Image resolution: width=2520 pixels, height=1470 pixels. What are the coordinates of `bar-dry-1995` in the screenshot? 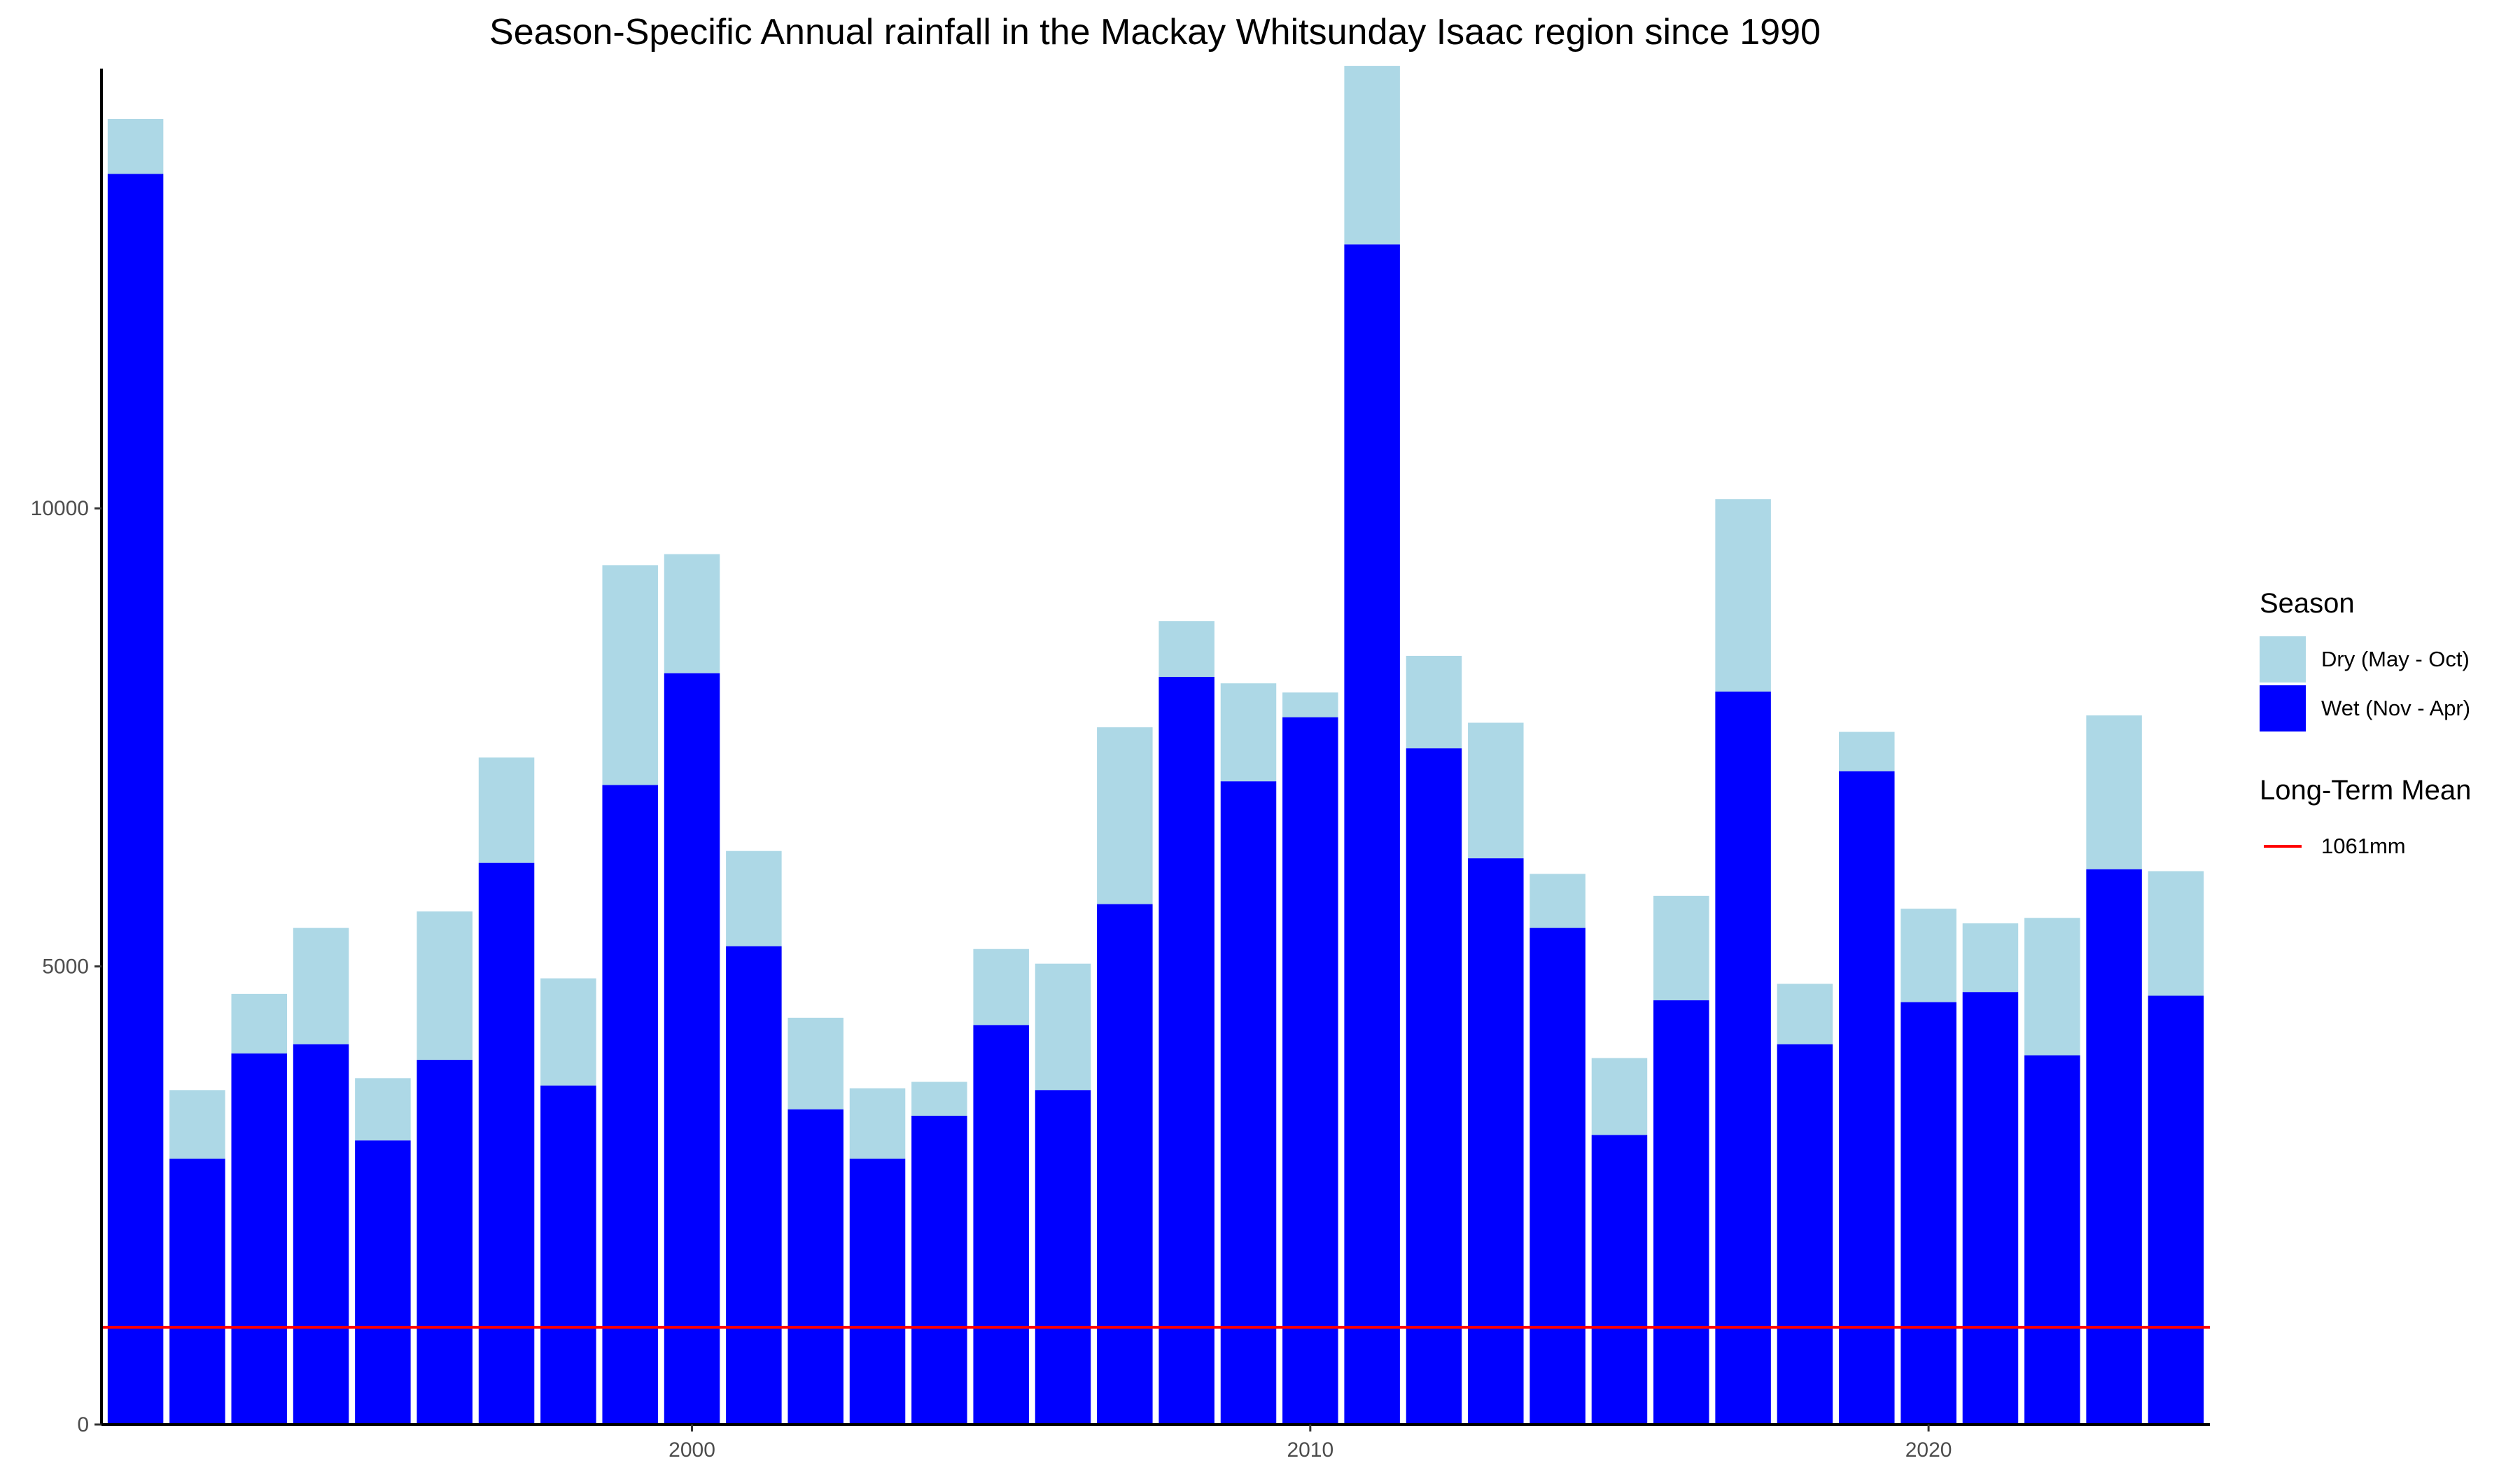 It's located at (383, 1109).